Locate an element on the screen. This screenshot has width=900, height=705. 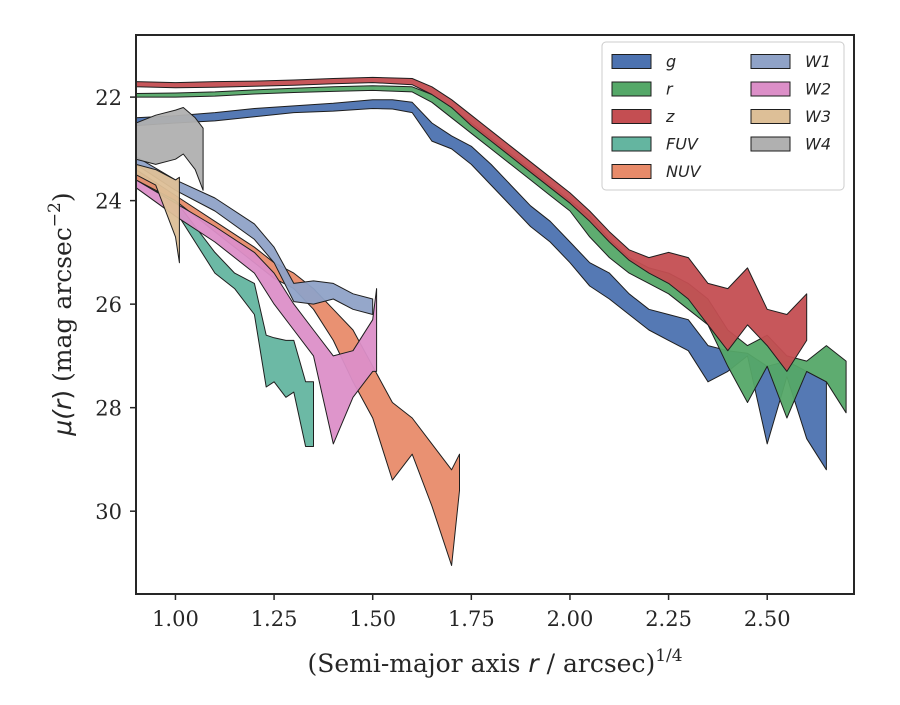
legend-swatch-w3 is located at coordinates (770, 116).